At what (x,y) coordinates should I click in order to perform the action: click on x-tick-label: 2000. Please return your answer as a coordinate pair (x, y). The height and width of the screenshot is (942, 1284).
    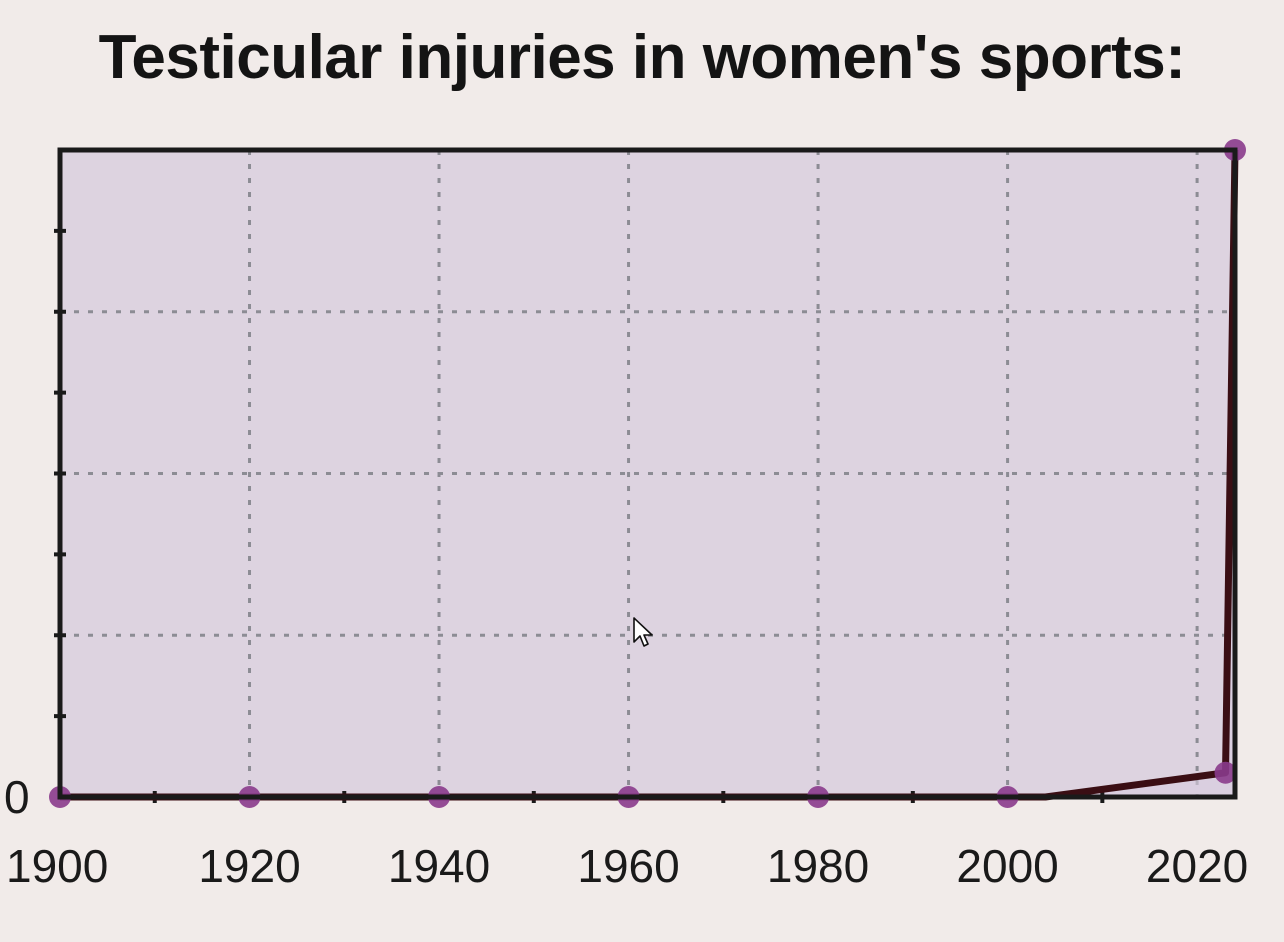
    Looking at the image, I should click on (1007, 866).